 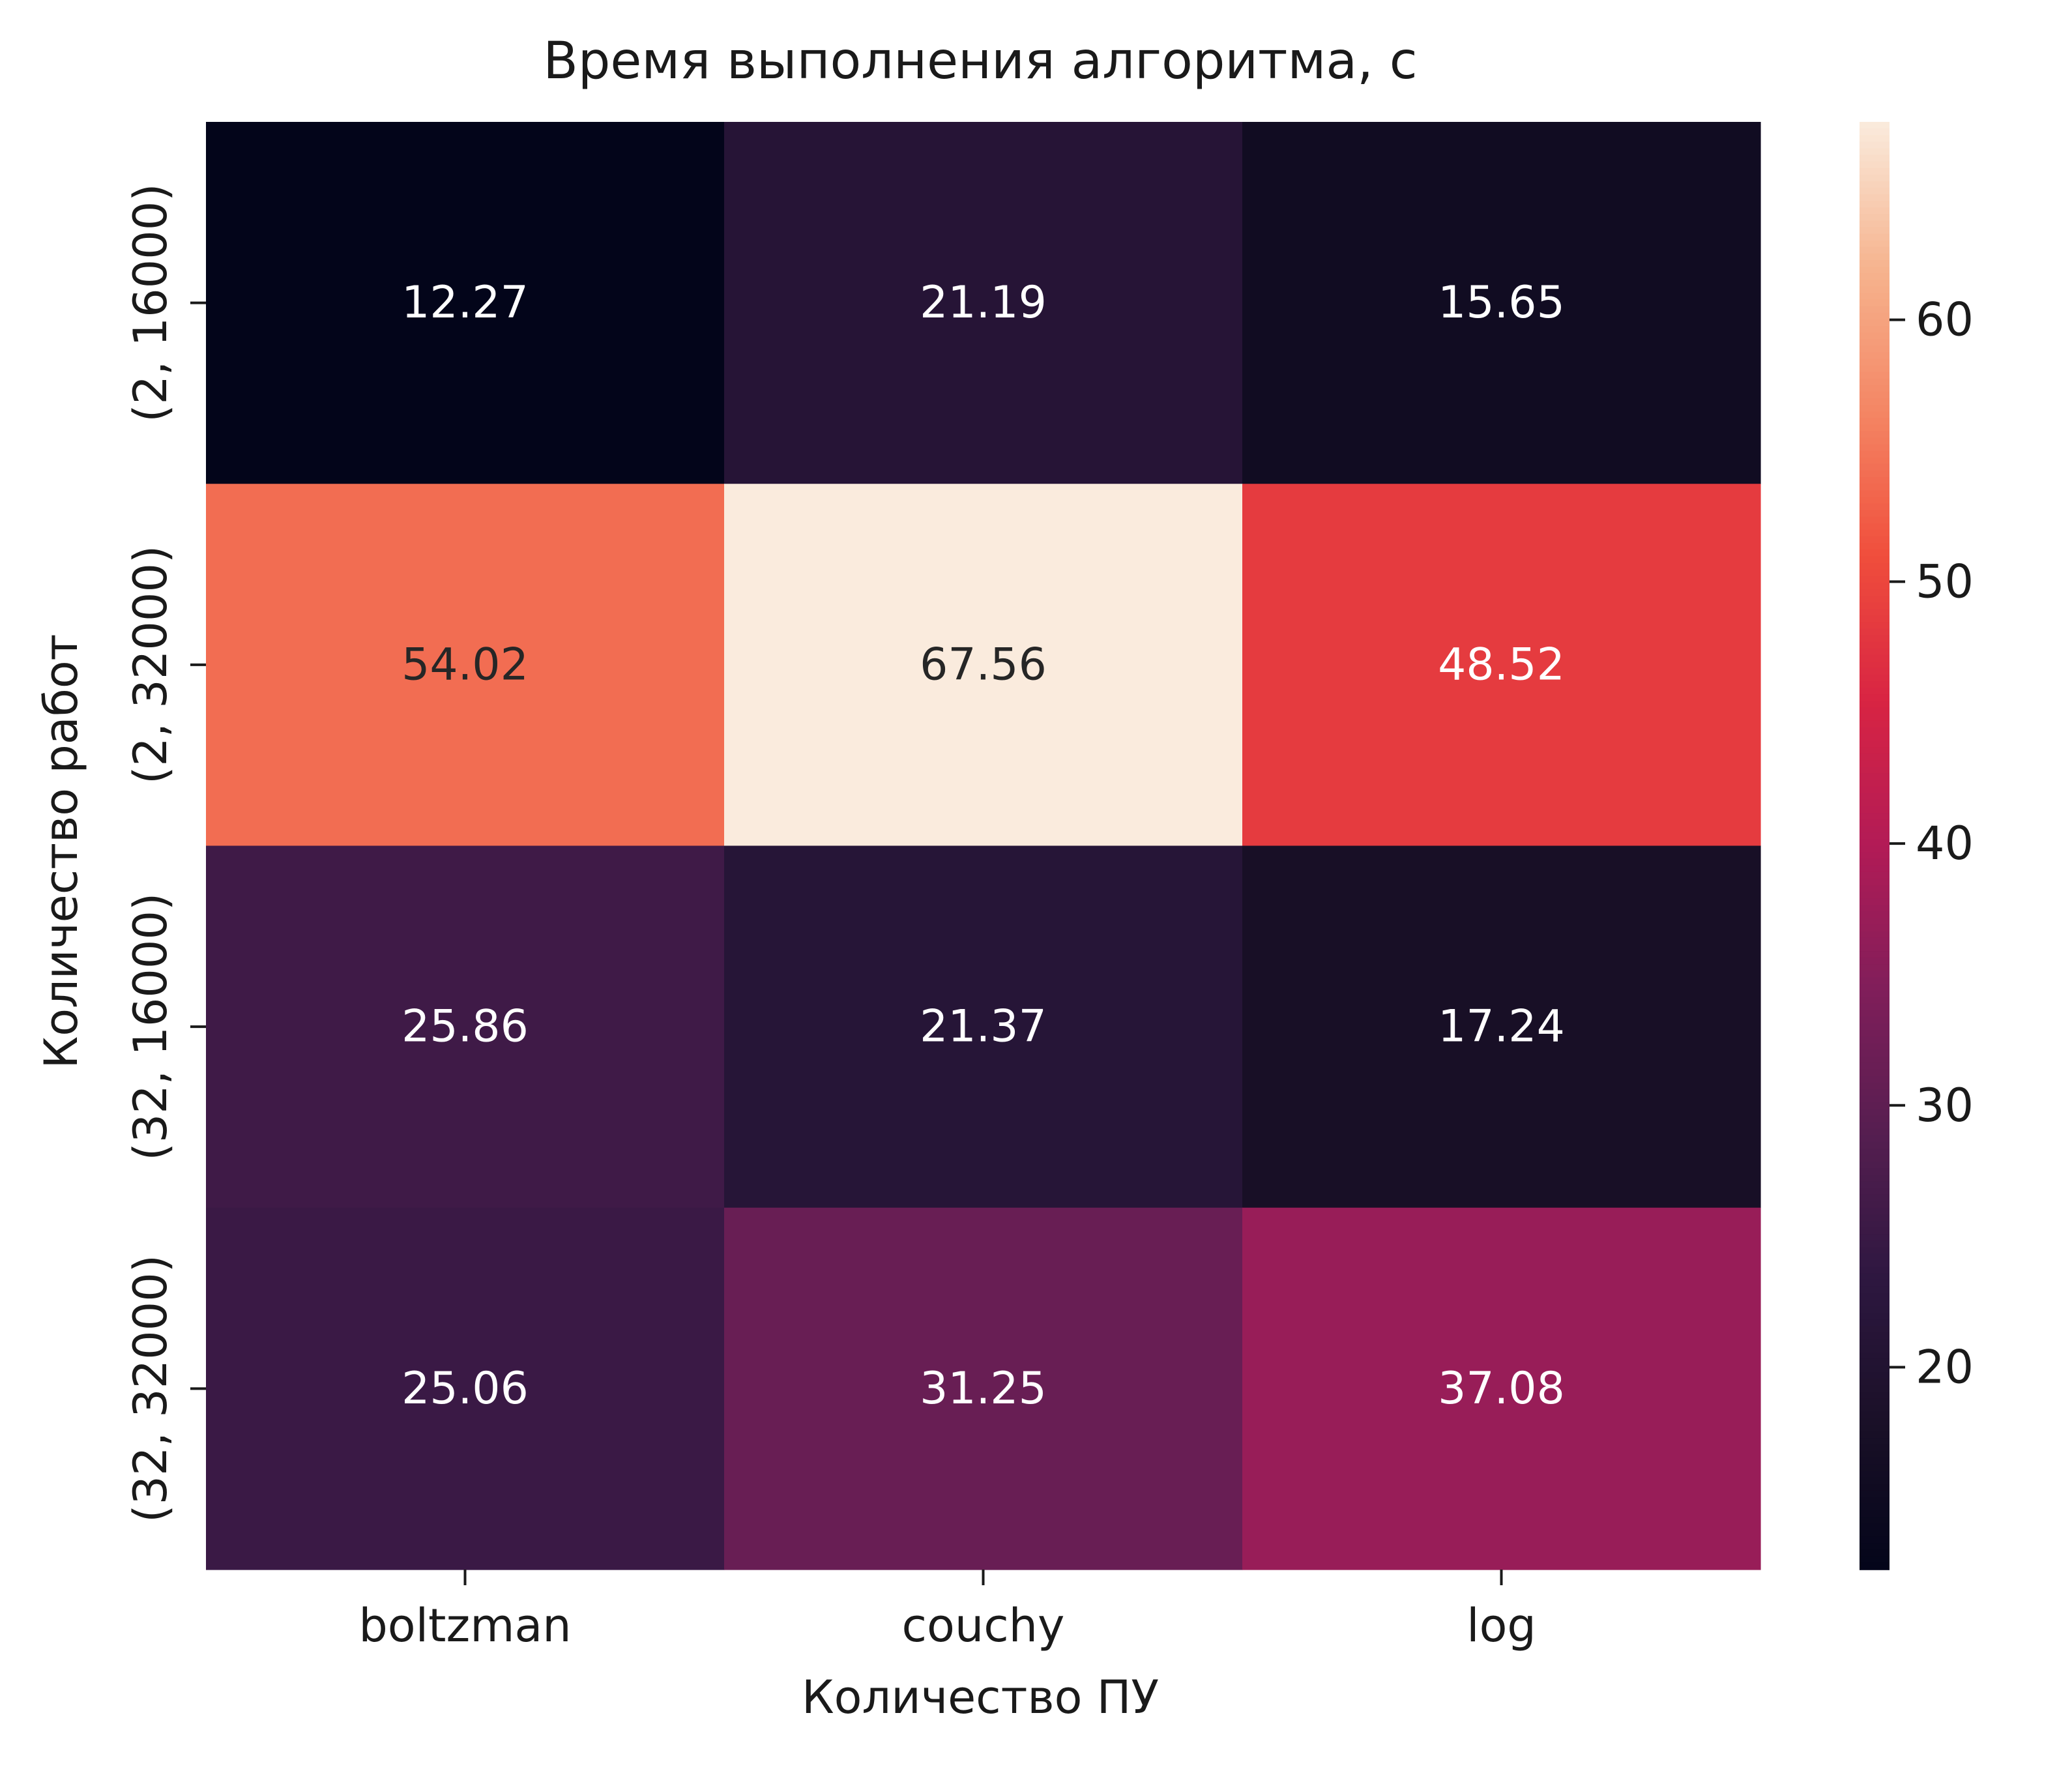 What do you see at coordinates (983, 1389) in the screenshot?
I see `cell-annotation: 31.25` at bounding box center [983, 1389].